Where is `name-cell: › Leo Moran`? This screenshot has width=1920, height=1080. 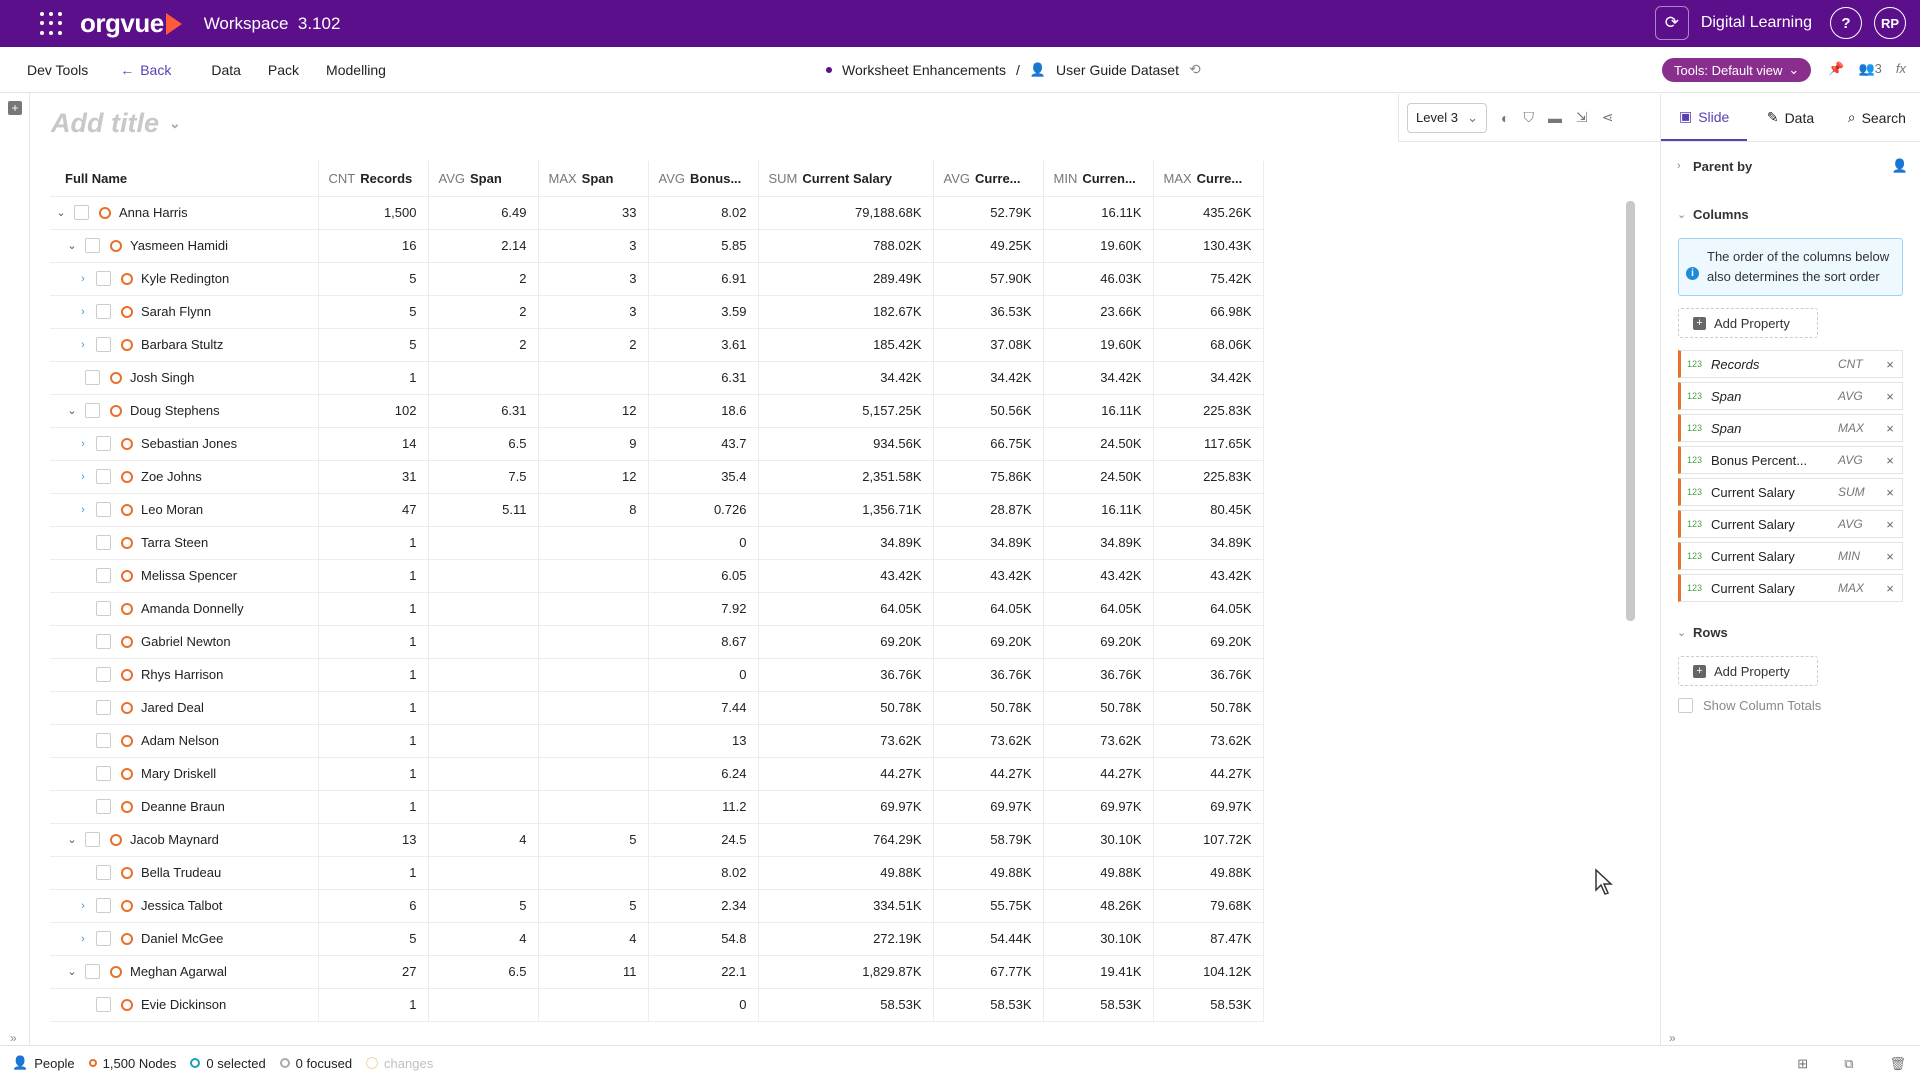 name-cell: › Leo Moran is located at coordinates (184, 510).